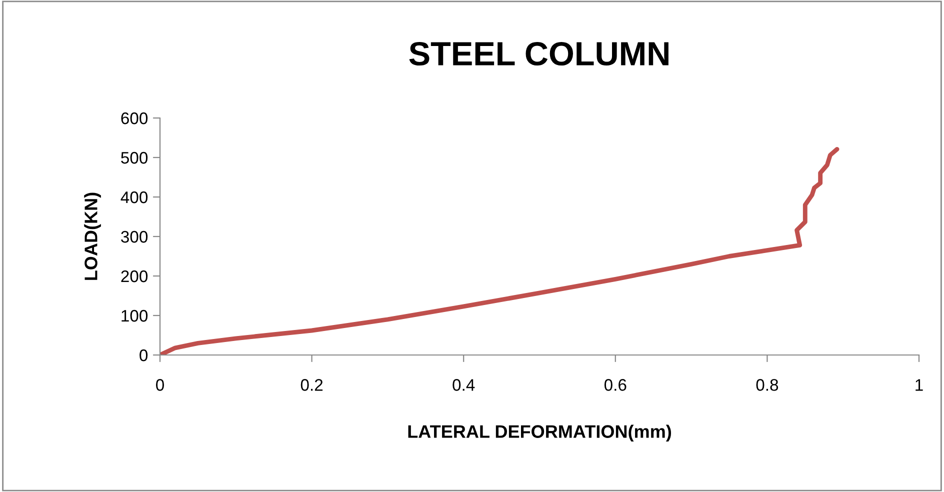 This screenshot has height=492, width=944. I want to click on y-tick-label: 200, so click(134, 276).